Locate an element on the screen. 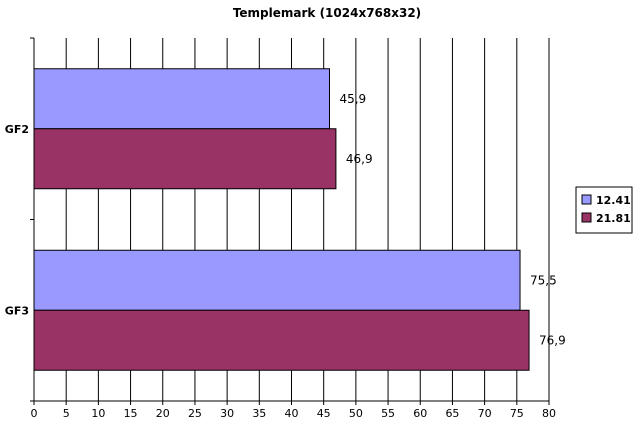 Image resolution: width=640 pixels, height=422 pixels. x-tick-label-3: 15 is located at coordinates (131, 413).